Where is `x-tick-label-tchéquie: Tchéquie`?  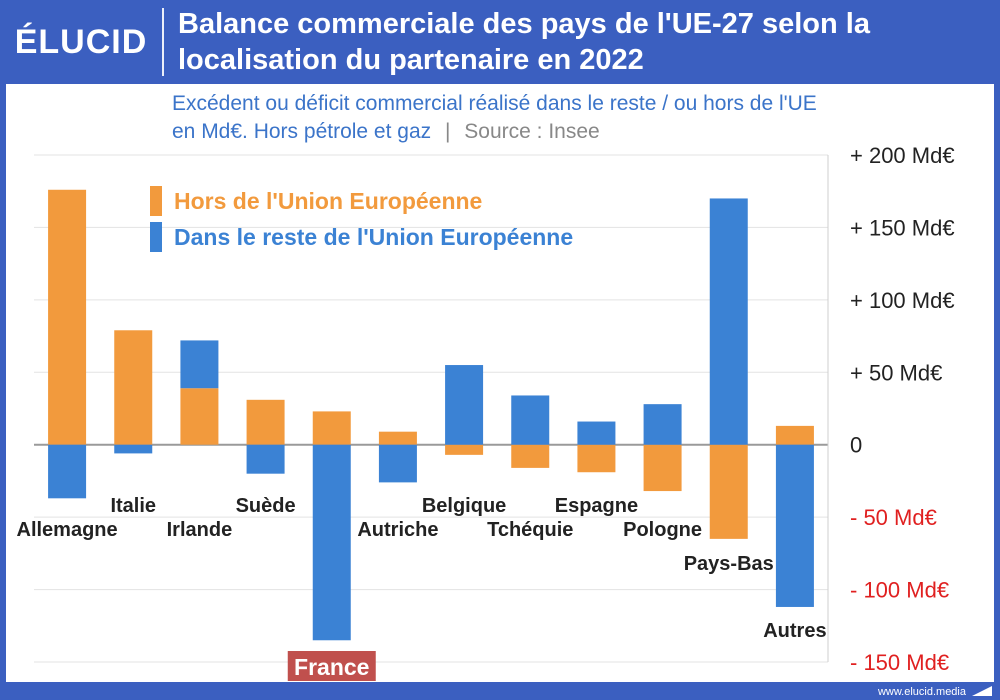 x-tick-label-tchéquie: Tchéquie is located at coordinates (530, 530).